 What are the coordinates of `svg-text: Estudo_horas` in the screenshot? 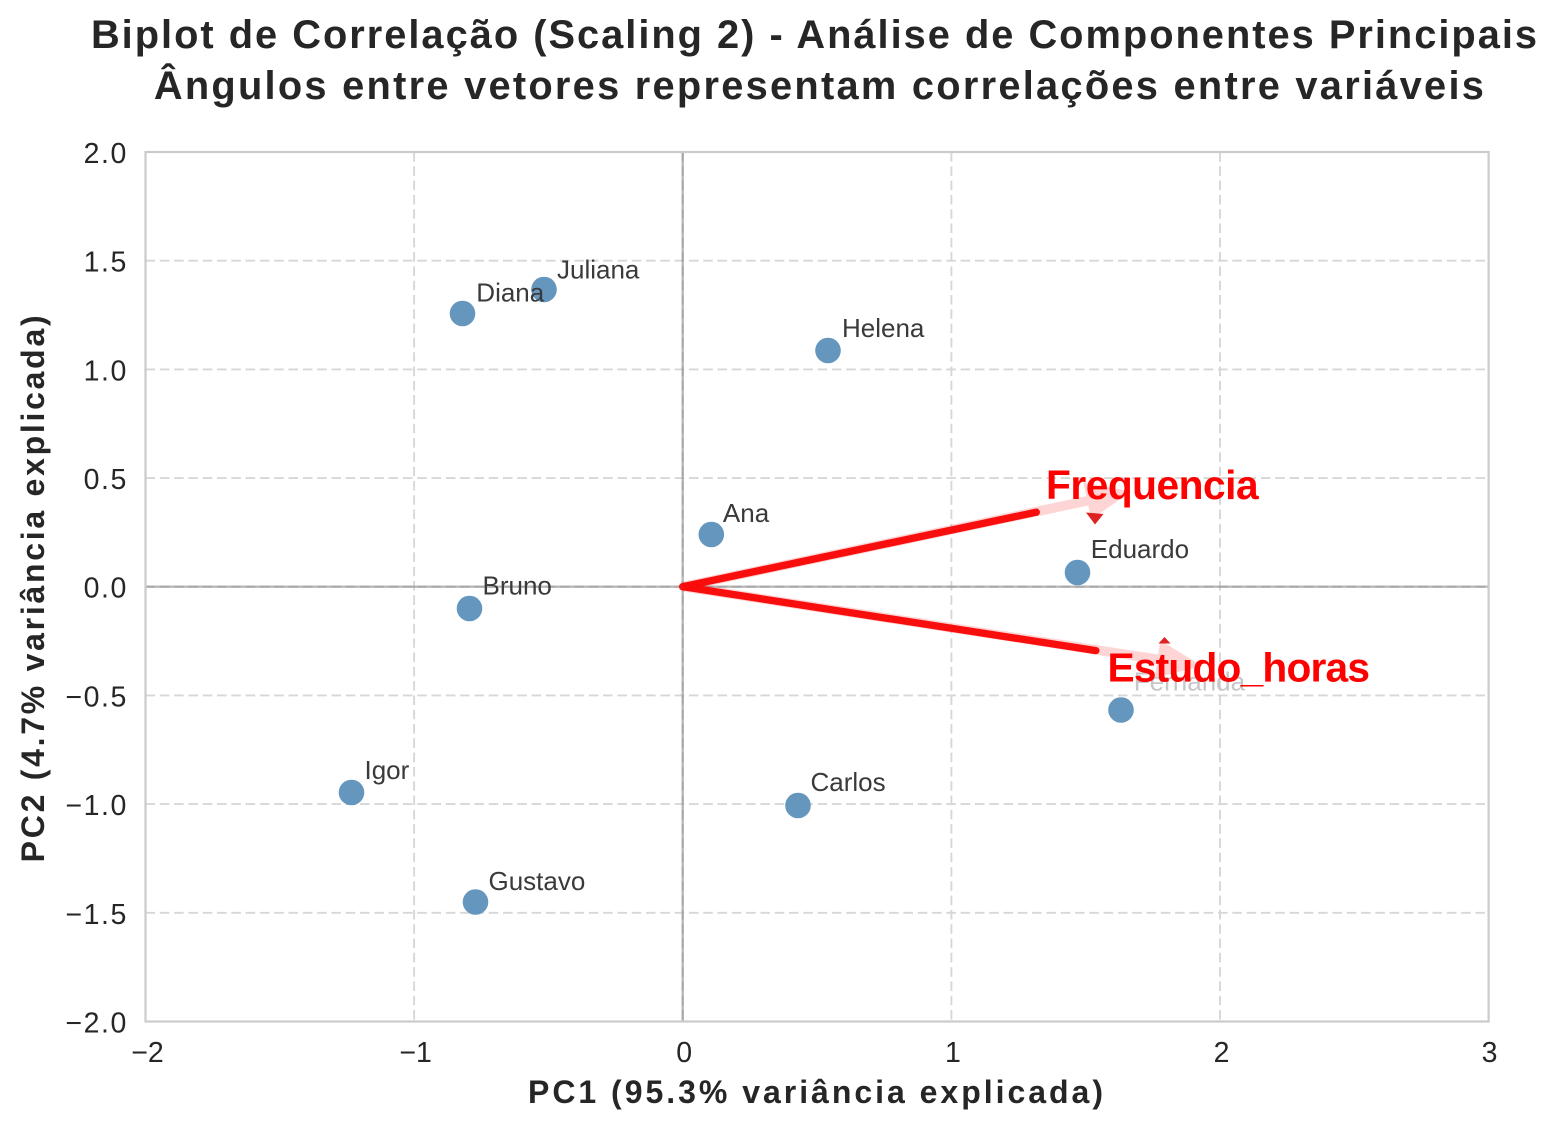 It's located at (1239, 668).